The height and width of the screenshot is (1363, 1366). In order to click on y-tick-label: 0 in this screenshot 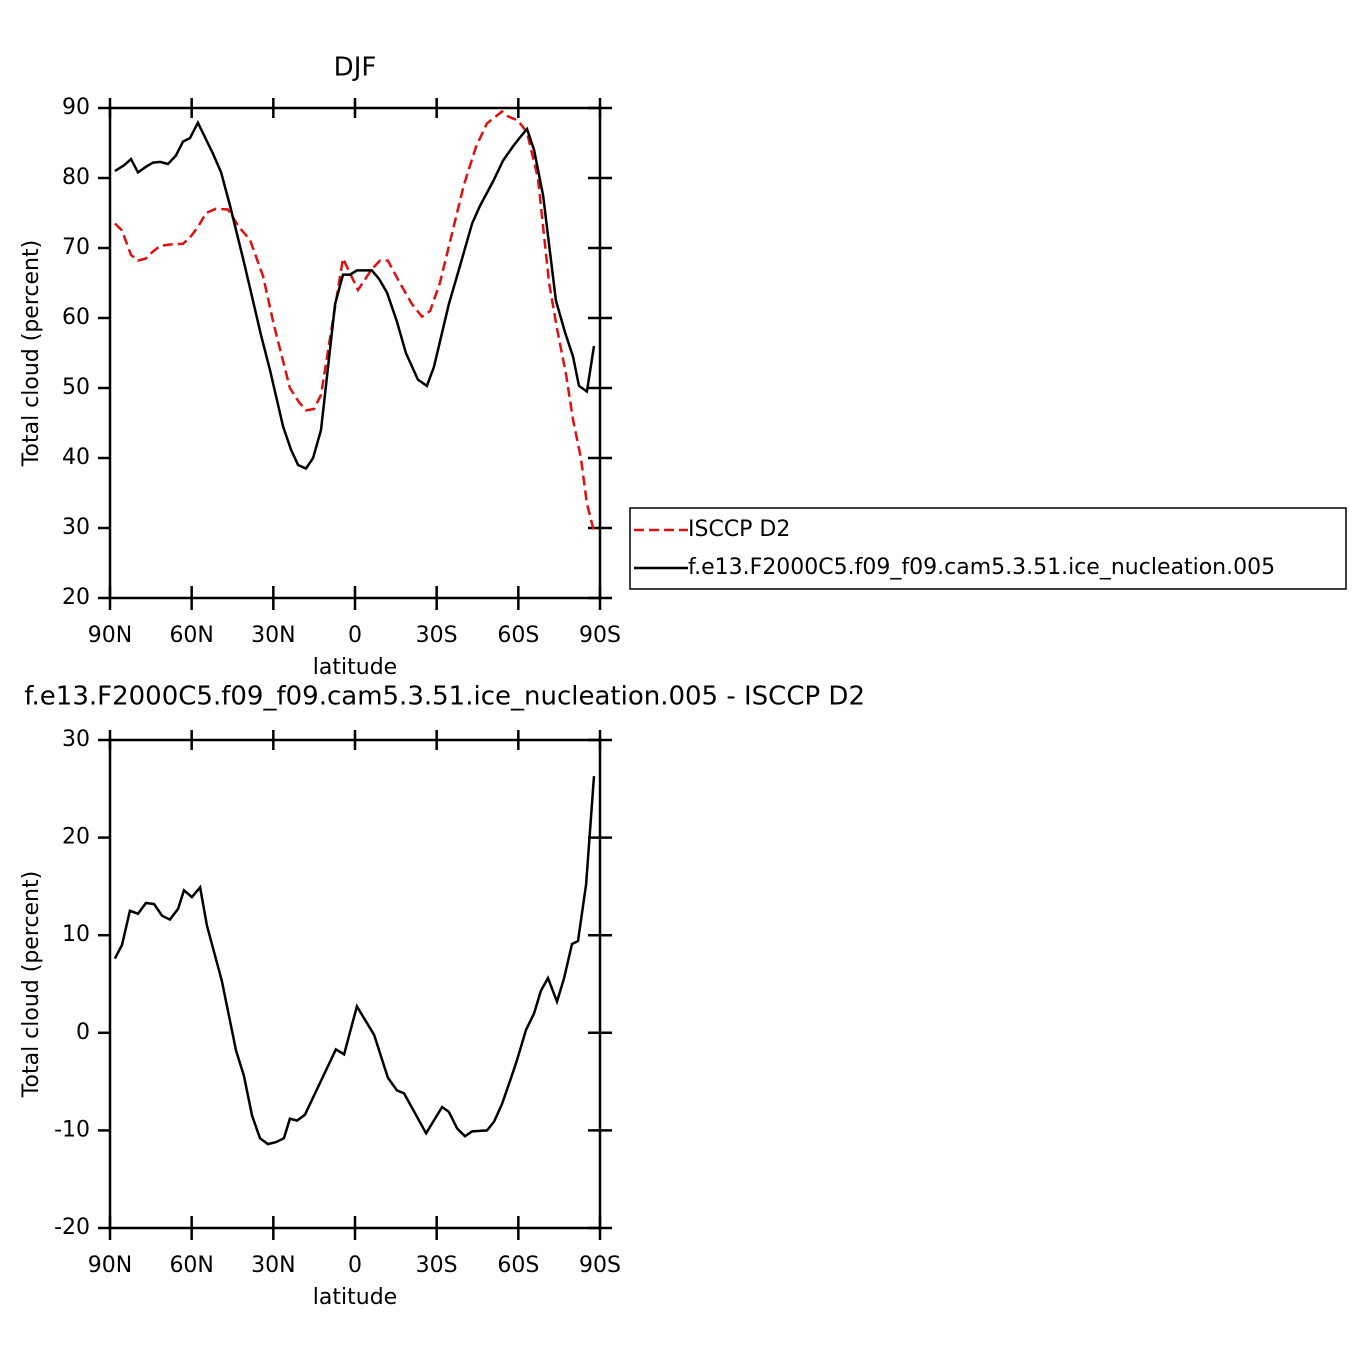, I will do `click(83, 1032)`.